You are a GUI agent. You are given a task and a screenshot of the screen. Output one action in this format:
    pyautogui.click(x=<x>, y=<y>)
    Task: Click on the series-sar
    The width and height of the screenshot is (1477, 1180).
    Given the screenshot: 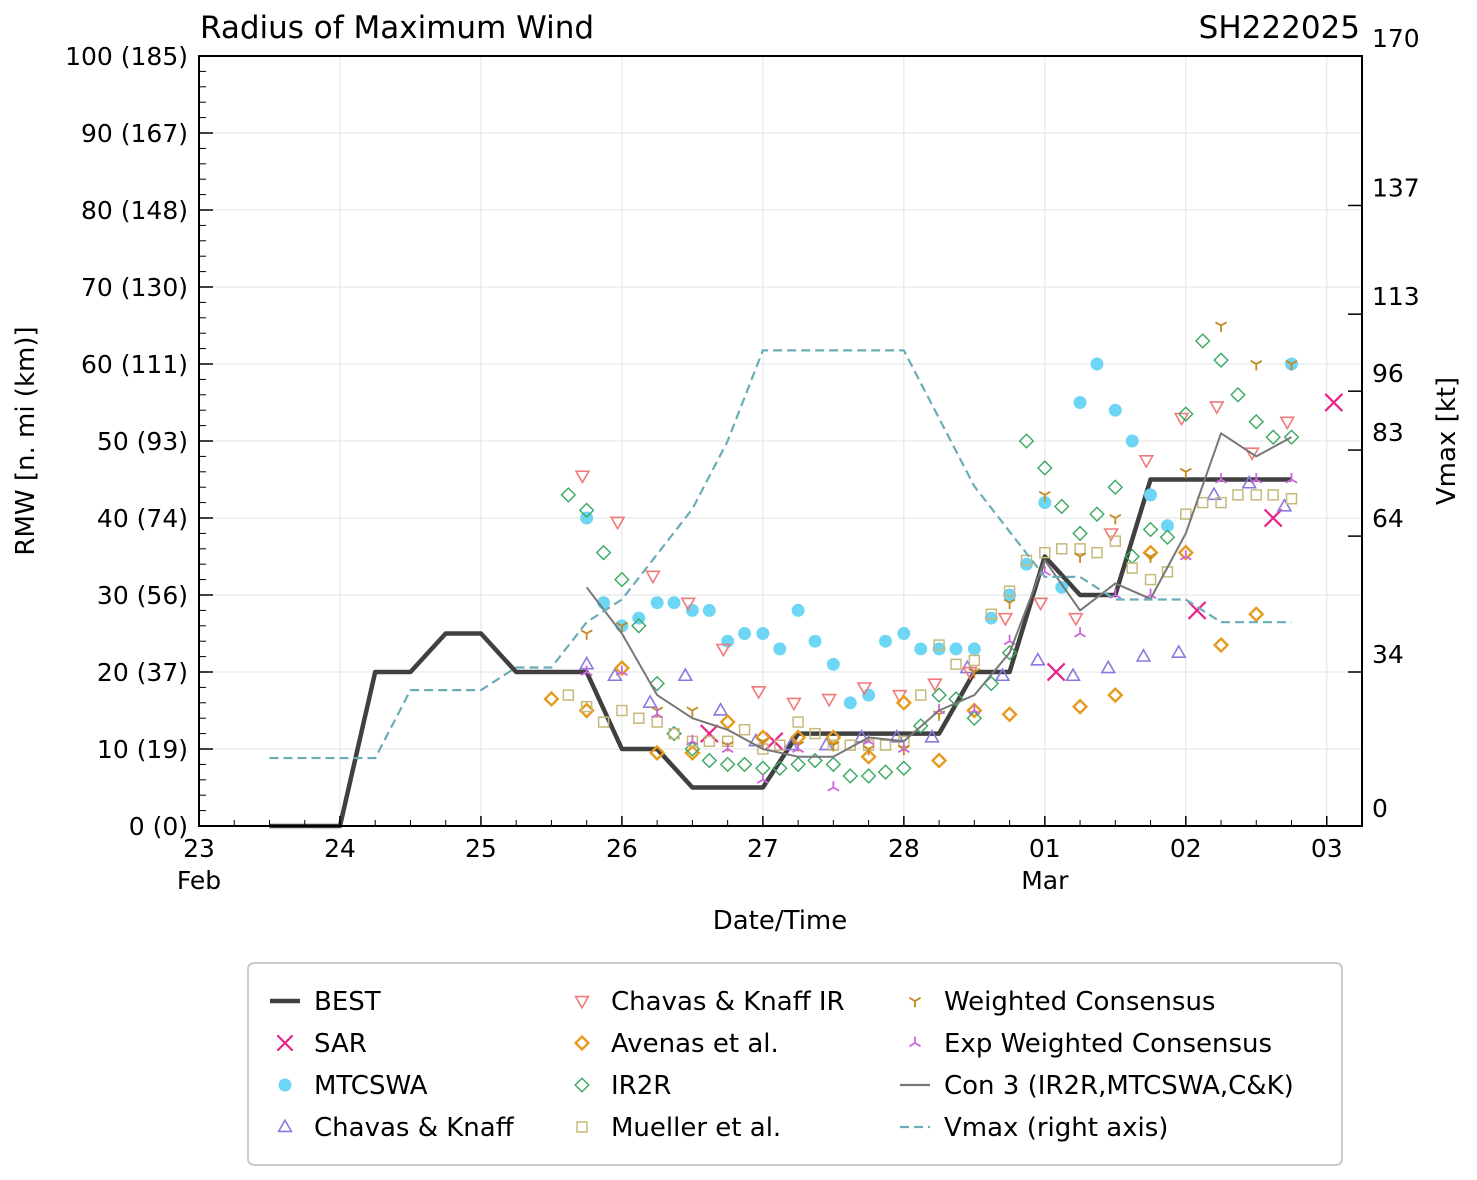 What is the action you would take?
    pyautogui.click(x=1021, y=572)
    